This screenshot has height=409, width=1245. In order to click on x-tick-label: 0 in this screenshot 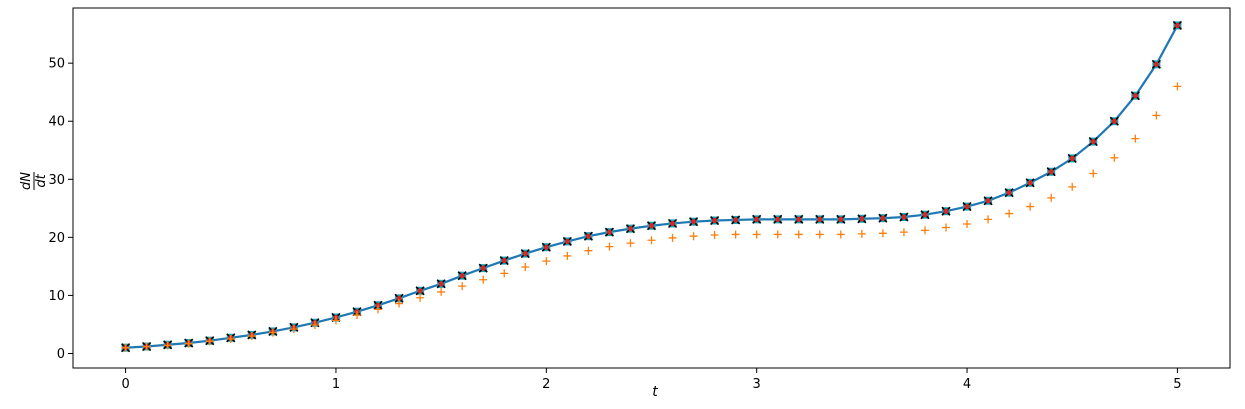, I will do `click(125, 384)`.